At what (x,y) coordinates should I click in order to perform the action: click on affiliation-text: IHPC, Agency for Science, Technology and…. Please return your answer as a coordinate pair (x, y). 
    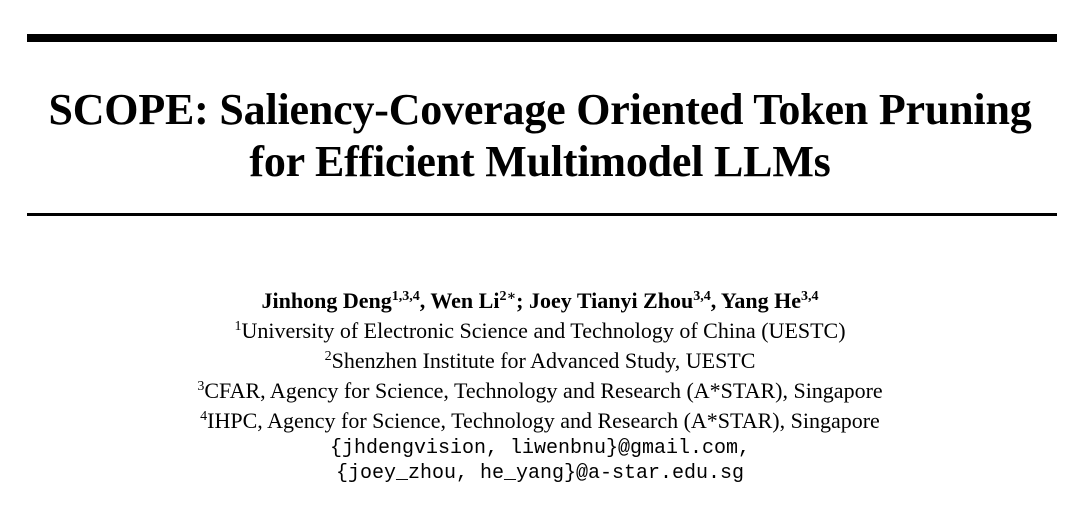
    Looking at the image, I should click on (543, 420).